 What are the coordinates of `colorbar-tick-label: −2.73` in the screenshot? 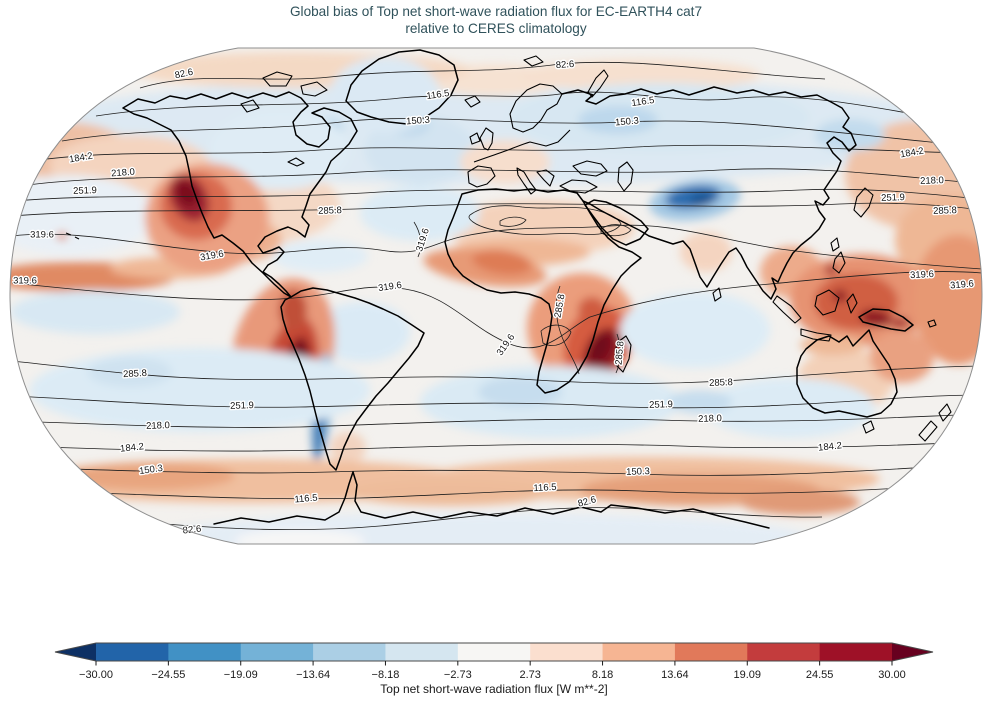 It's located at (458, 675).